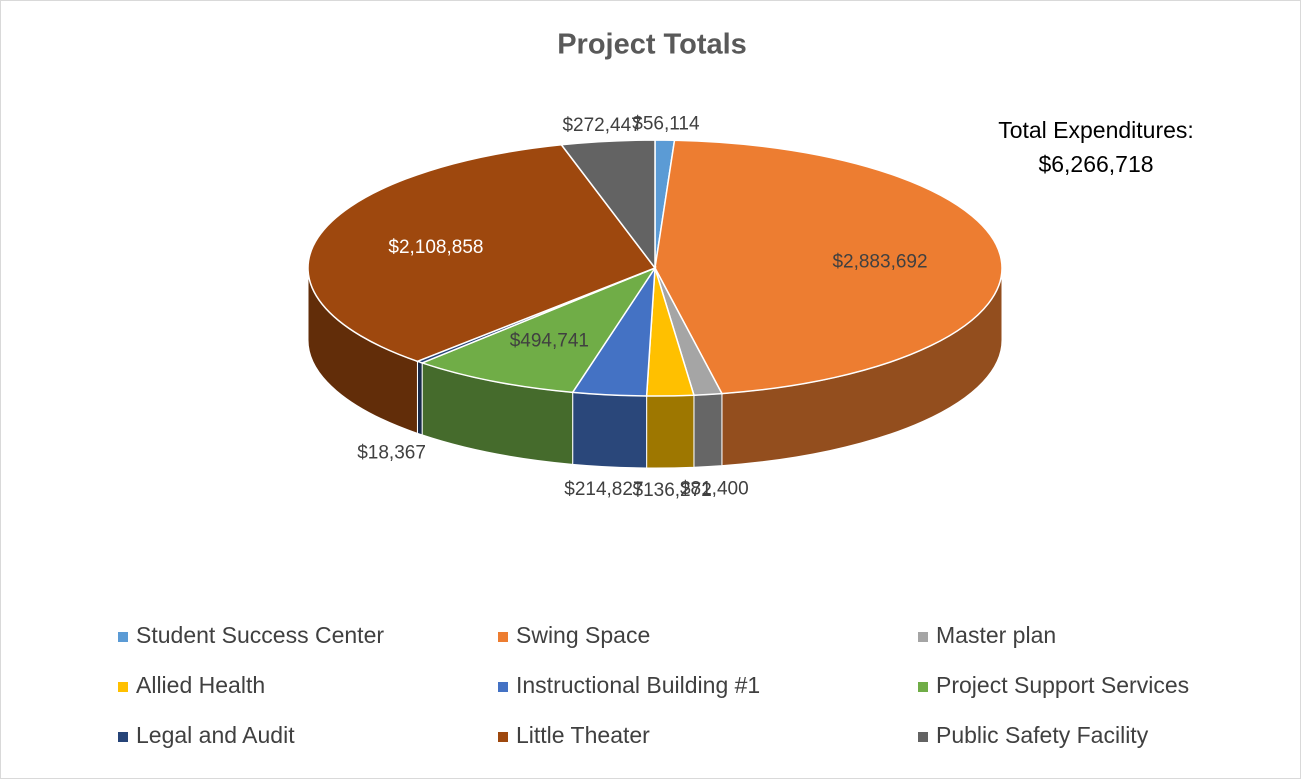 The height and width of the screenshot is (779, 1301). Describe the element at coordinates (652, 45) in the screenshot. I see `chart-title: Project Totals` at that location.